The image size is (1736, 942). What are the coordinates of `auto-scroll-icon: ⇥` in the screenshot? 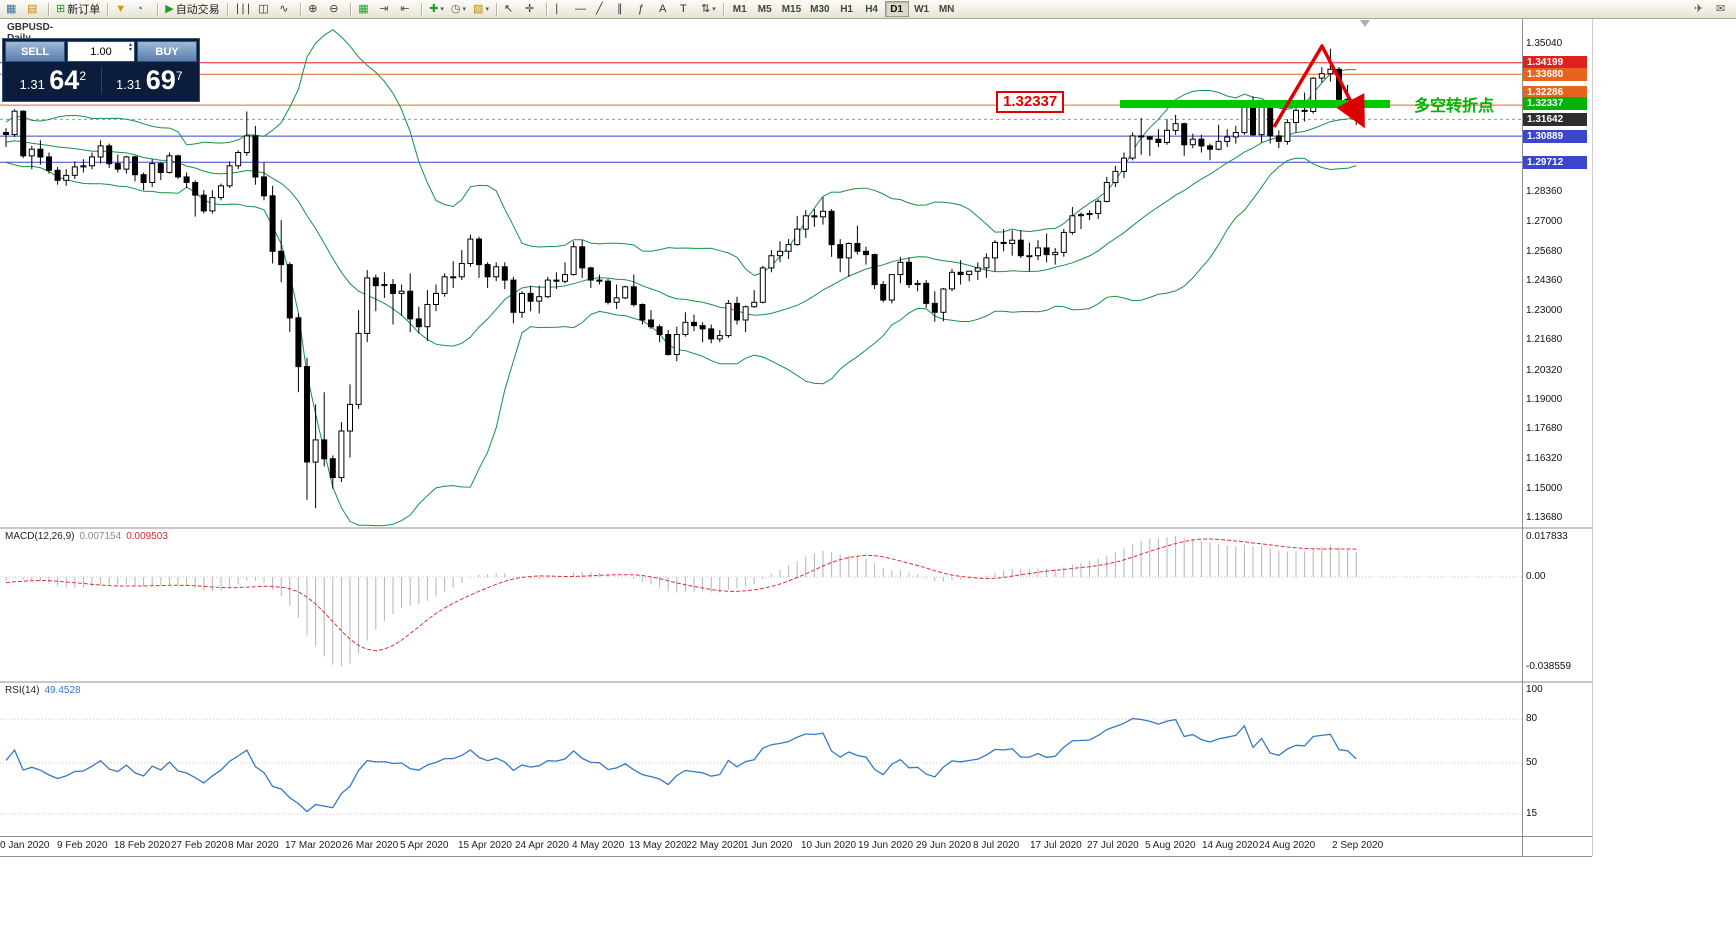 It's located at (384, 8).